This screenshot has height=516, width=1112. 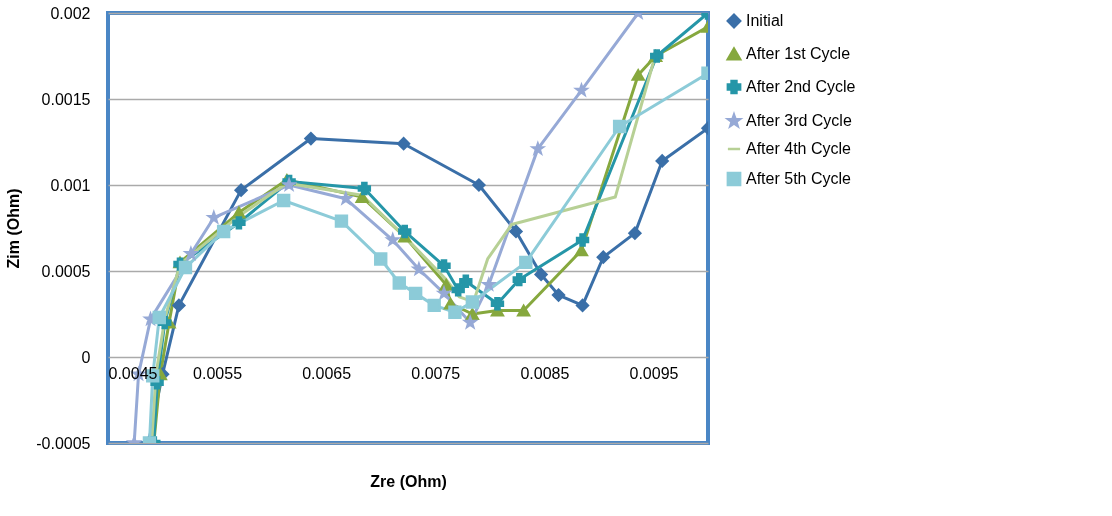 I want to click on legend-label: After 5th Cycle, so click(x=799, y=178).